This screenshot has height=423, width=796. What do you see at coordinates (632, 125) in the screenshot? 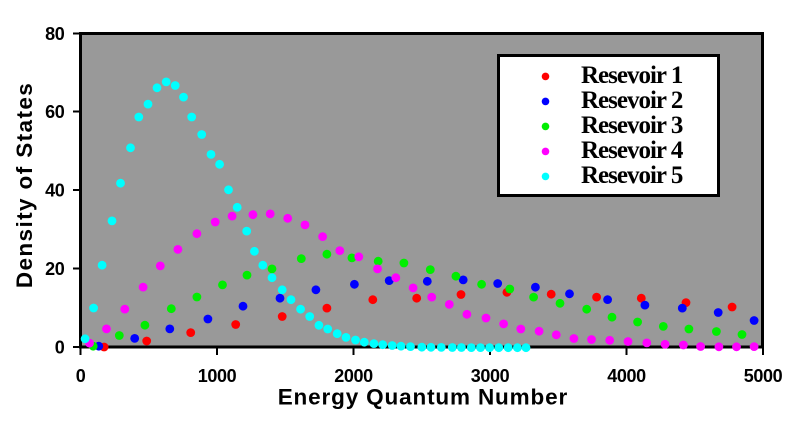
I see `svg-text: Resevoir 3` at bounding box center [632, 125].